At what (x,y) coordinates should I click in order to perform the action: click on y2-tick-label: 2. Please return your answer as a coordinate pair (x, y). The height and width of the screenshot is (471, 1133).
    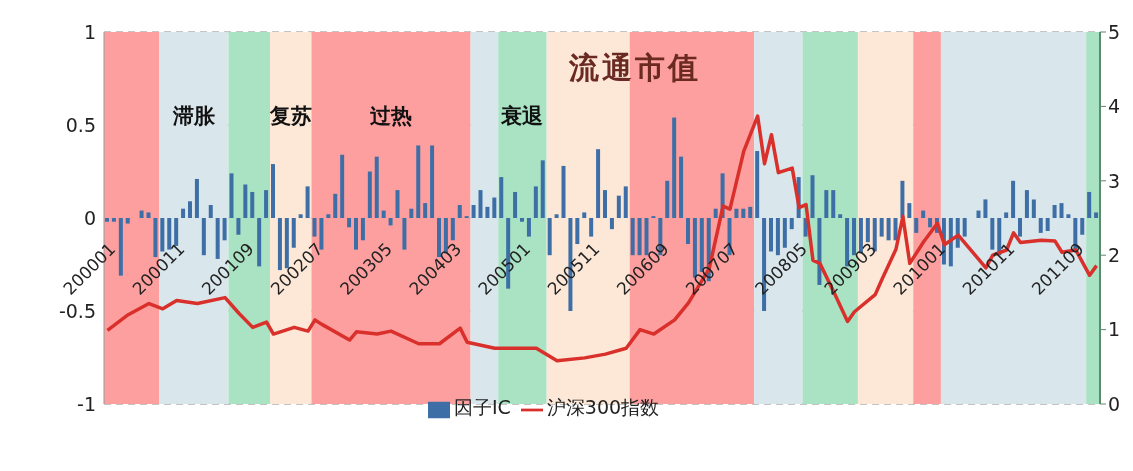
    Looking at the image, I should click on (1114, 254).